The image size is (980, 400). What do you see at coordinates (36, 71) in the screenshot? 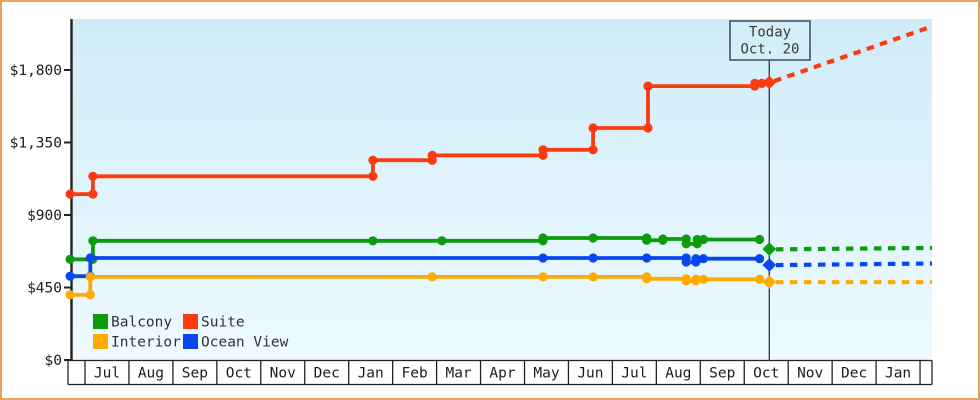
I see `y-axis-label: $1,800` at bounding box center [36, 71].